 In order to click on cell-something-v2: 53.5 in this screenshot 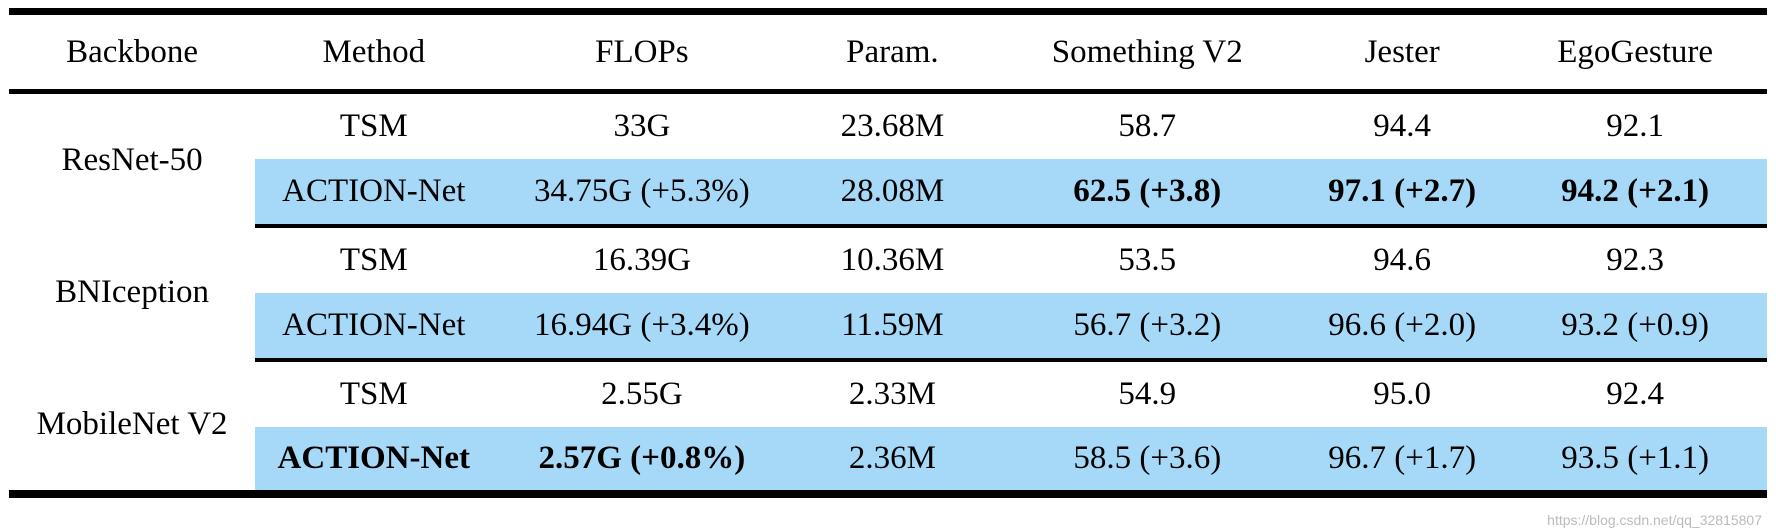, I will do `click(1147, 259)`.